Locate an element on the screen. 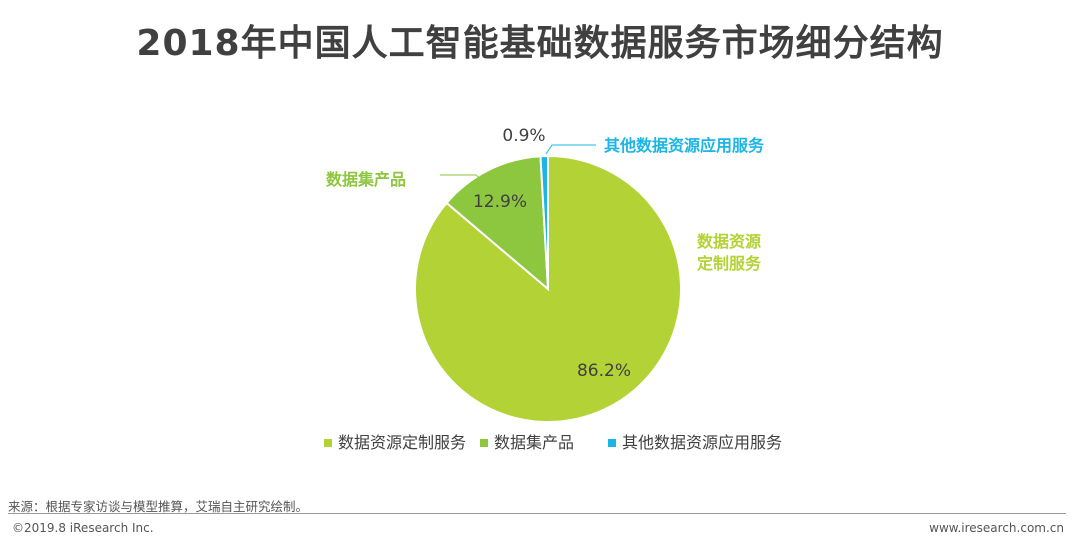 The width and height of the screenshot is (1080, 548). chart-legend: 数据资源定制服务 数据集产品 其他数据资源应用服务 is located at coordinates (553, 442).